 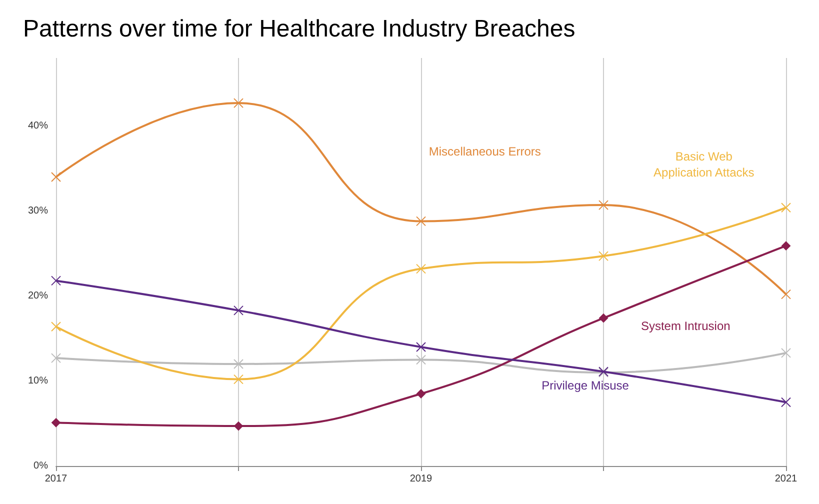 What do you see at coordinates (685, 325) in the screenshot?
I see `series-label: System Intrusion` at bounding box center [685, 325].